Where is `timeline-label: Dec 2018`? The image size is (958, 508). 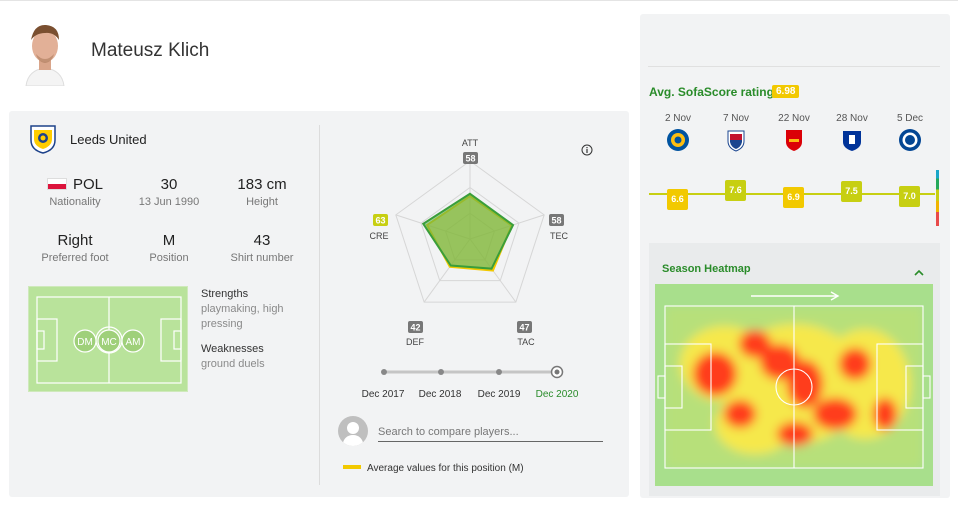 timeline-label: Dec 2018 is located at coordinates (440, 394).